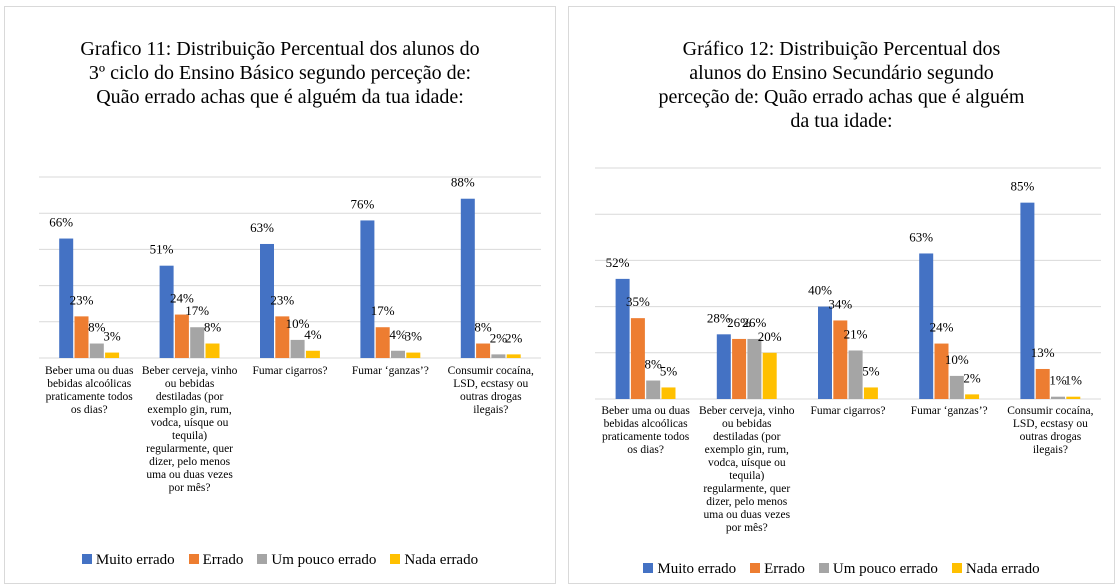 The height and width of the screenshot is (585, 1117). Describe the element at coordinates (618, 262) in the screenshot. I see `data-label: 52%` at that location.